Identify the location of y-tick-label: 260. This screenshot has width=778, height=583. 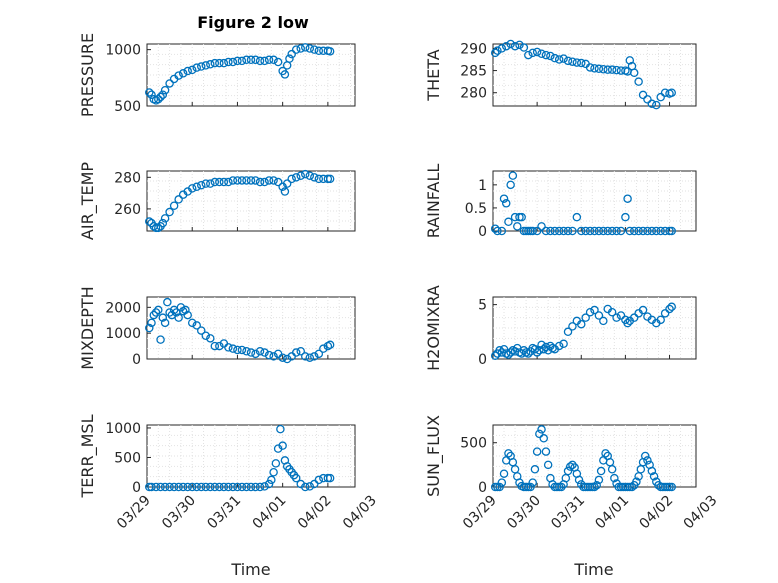
(127, 210).